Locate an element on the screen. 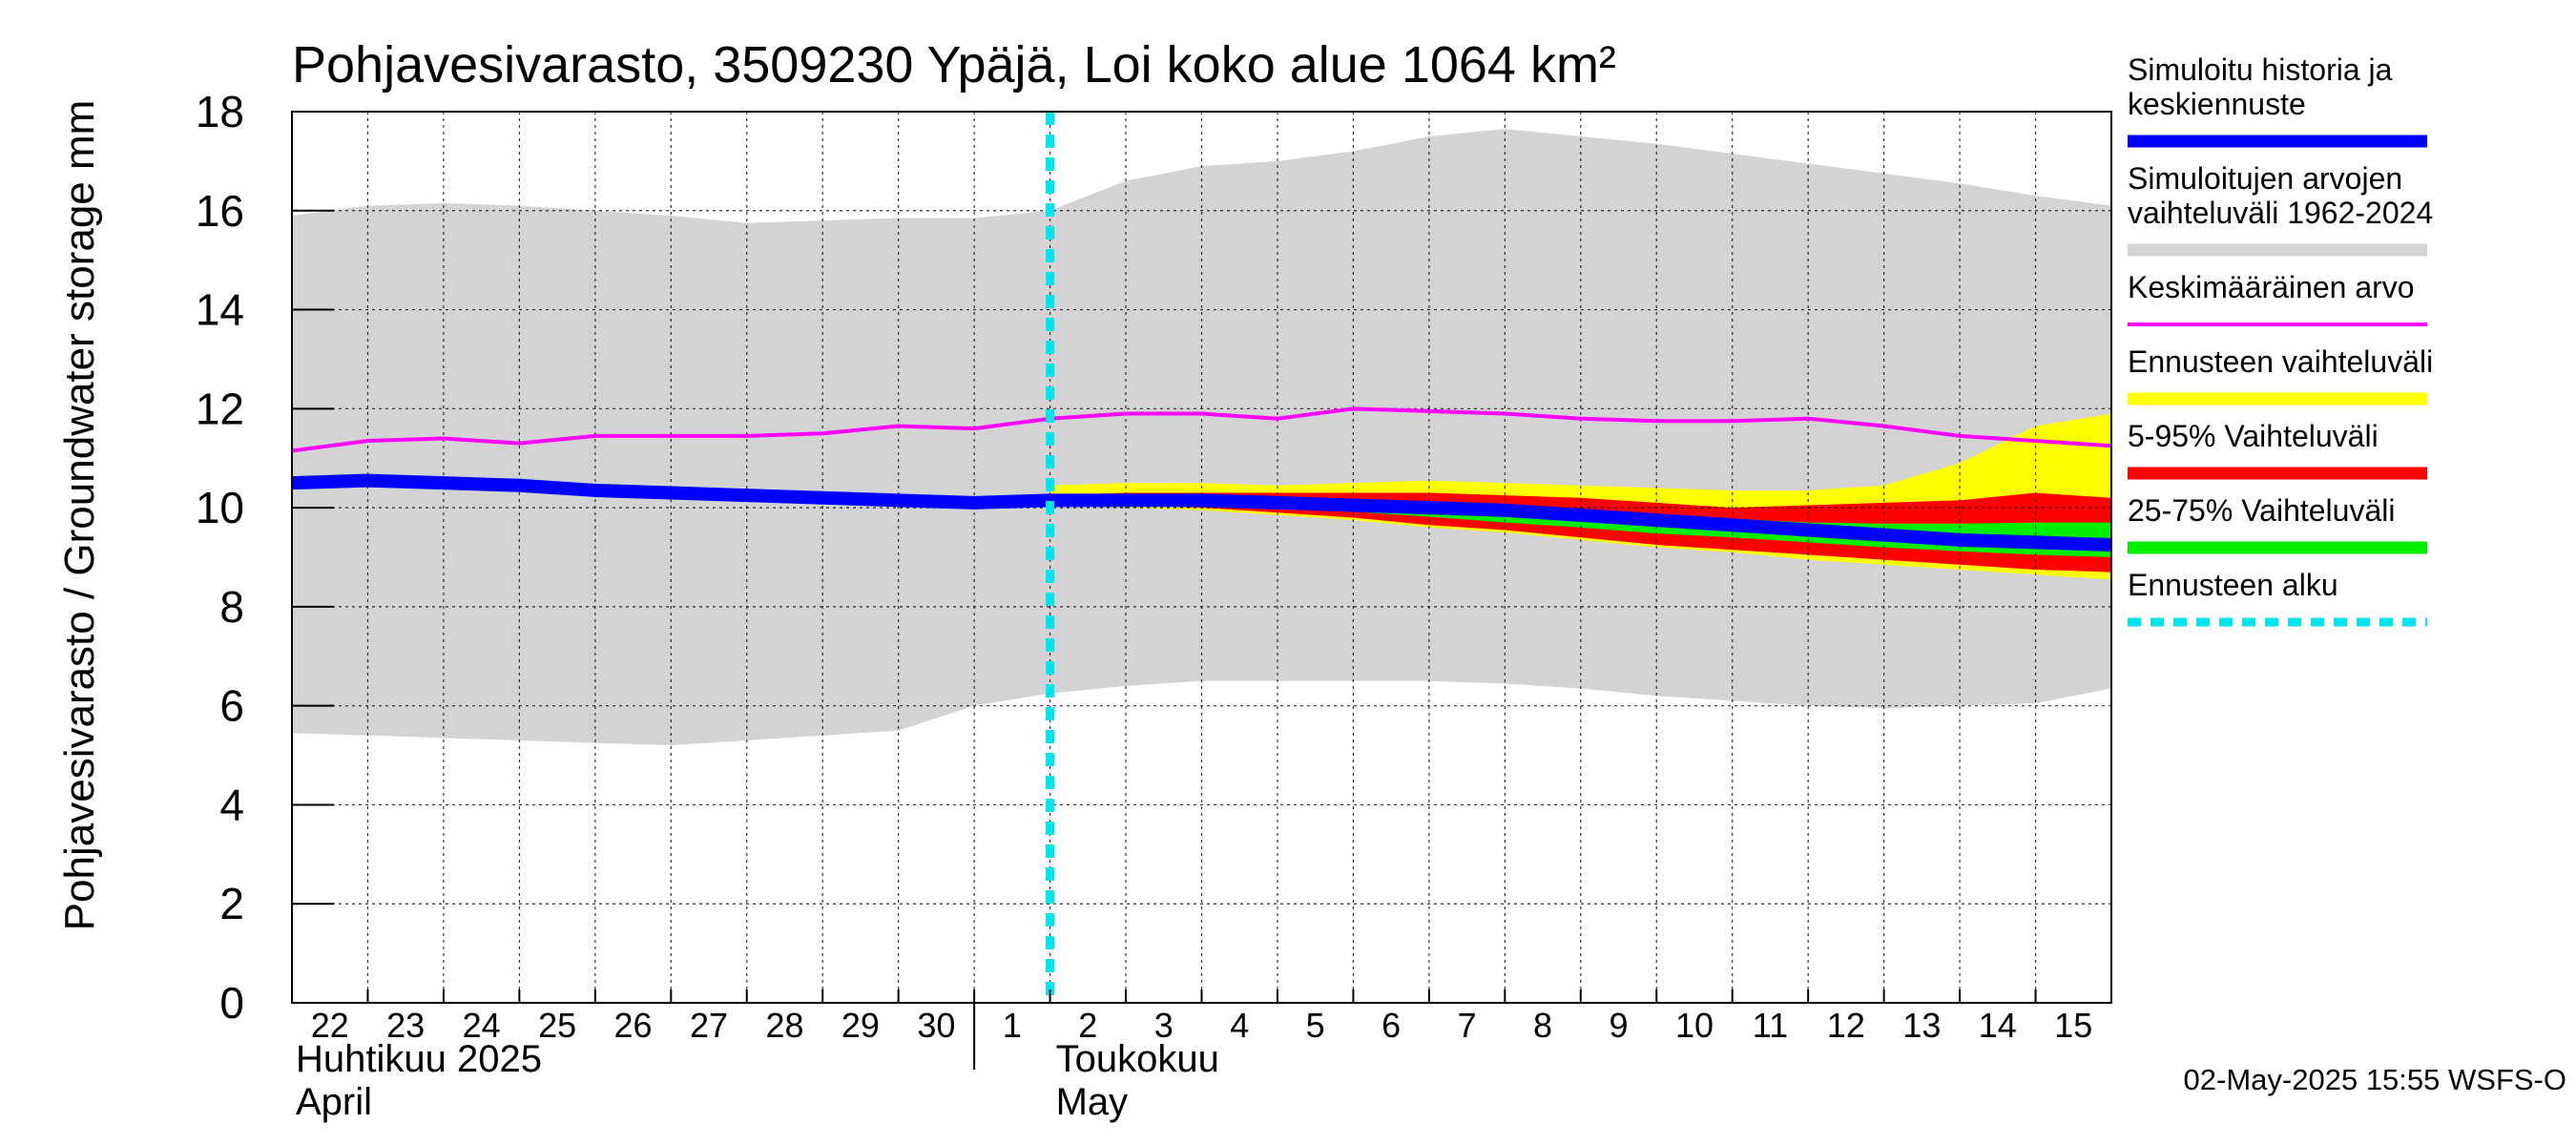 This screenshot has width=2576, height=1145. legend-label: keskiennuste is located at coordinates (2217, 104).